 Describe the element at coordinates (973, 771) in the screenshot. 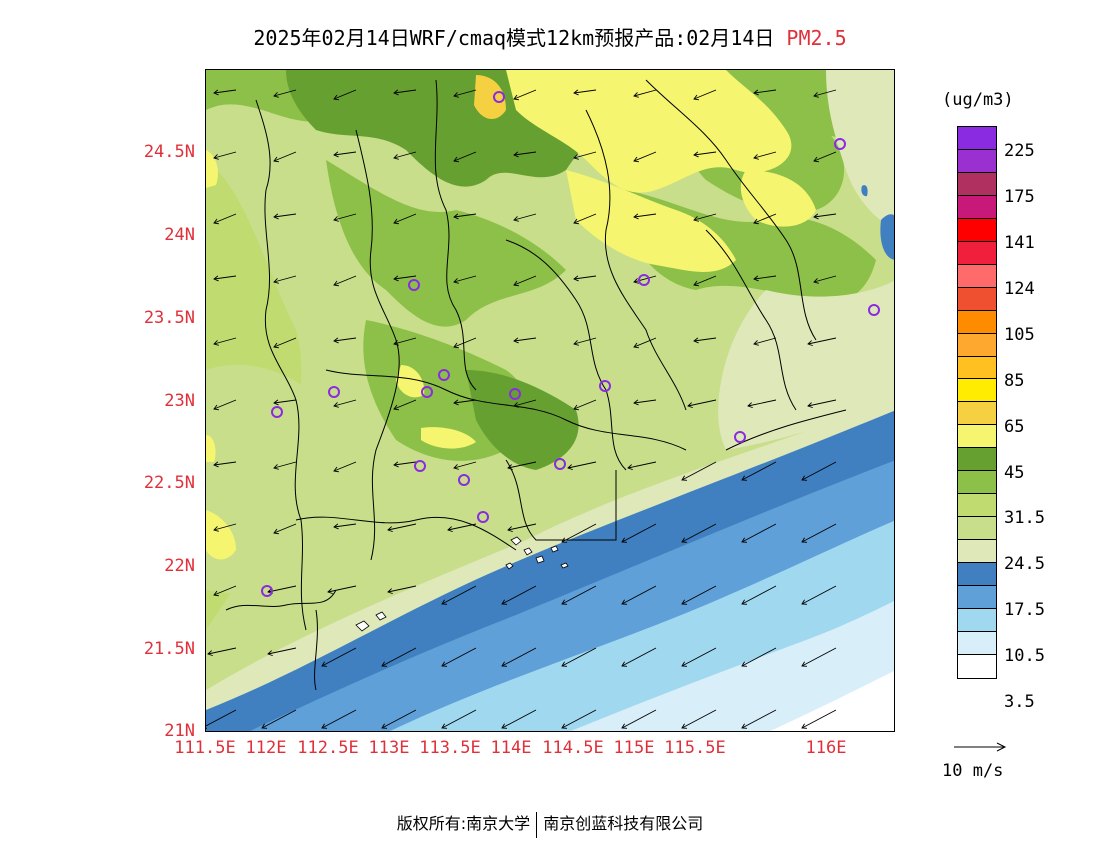

I see `wind-reference-label: 10 m/s` at that location.